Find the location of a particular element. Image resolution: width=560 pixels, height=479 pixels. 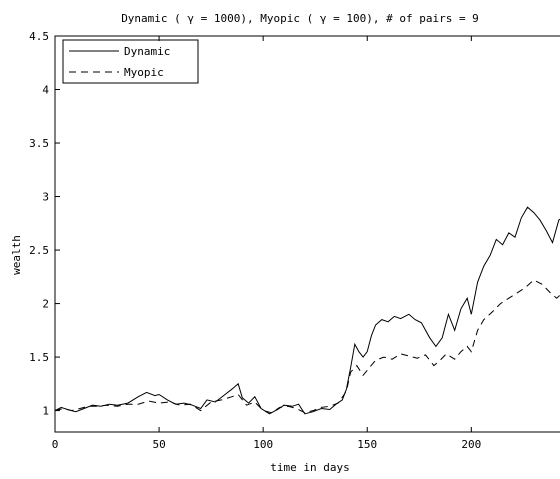

y-tick-label: 1.5 is located at coordinates (39, 357).